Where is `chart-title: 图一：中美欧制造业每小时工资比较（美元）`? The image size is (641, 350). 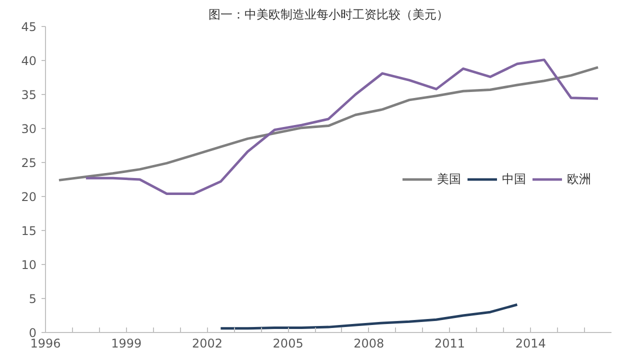 chart-title: 图一：中美欧制造业每小时工资比较（美元） is located at coordinates (328, 15).